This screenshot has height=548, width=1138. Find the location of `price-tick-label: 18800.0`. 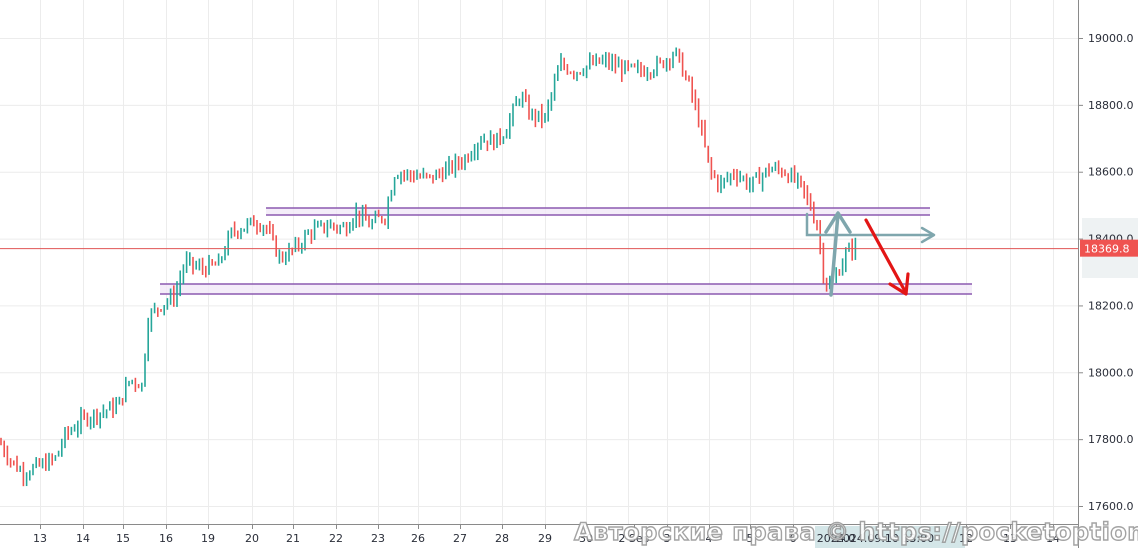

price-tick-label: 18800.0 is located at coordinates (1111, 105).